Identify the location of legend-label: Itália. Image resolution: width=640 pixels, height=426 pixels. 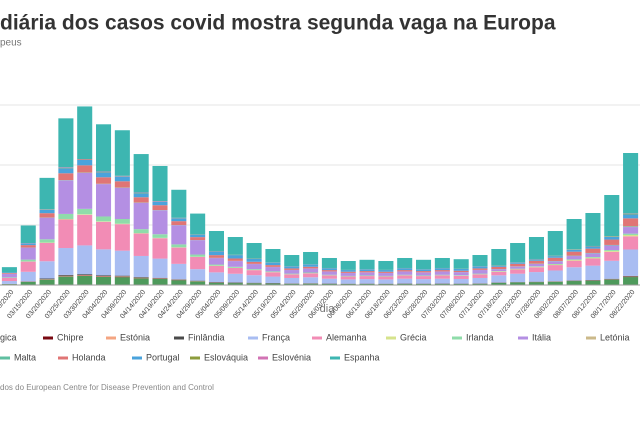
(541, 337).